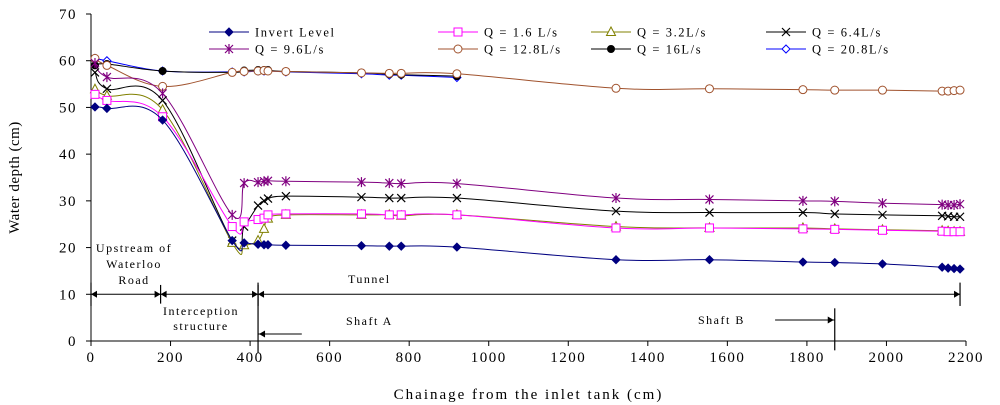 The width and height of the screenshot is (1000, 405). I want to click on series-line, so click(527, 74).